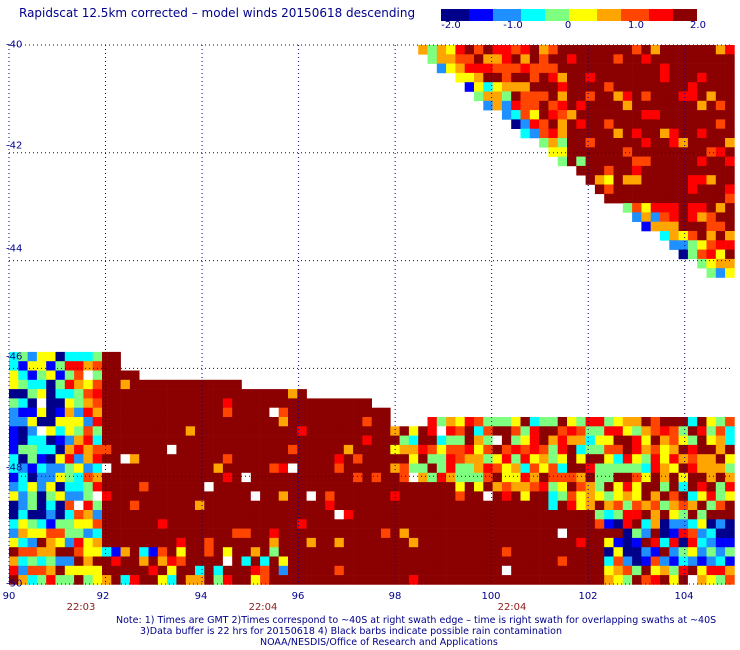 The height and width of the screenshot is (650, 740). I want to click on colorbar-label-2: 0, so click(568, 25).